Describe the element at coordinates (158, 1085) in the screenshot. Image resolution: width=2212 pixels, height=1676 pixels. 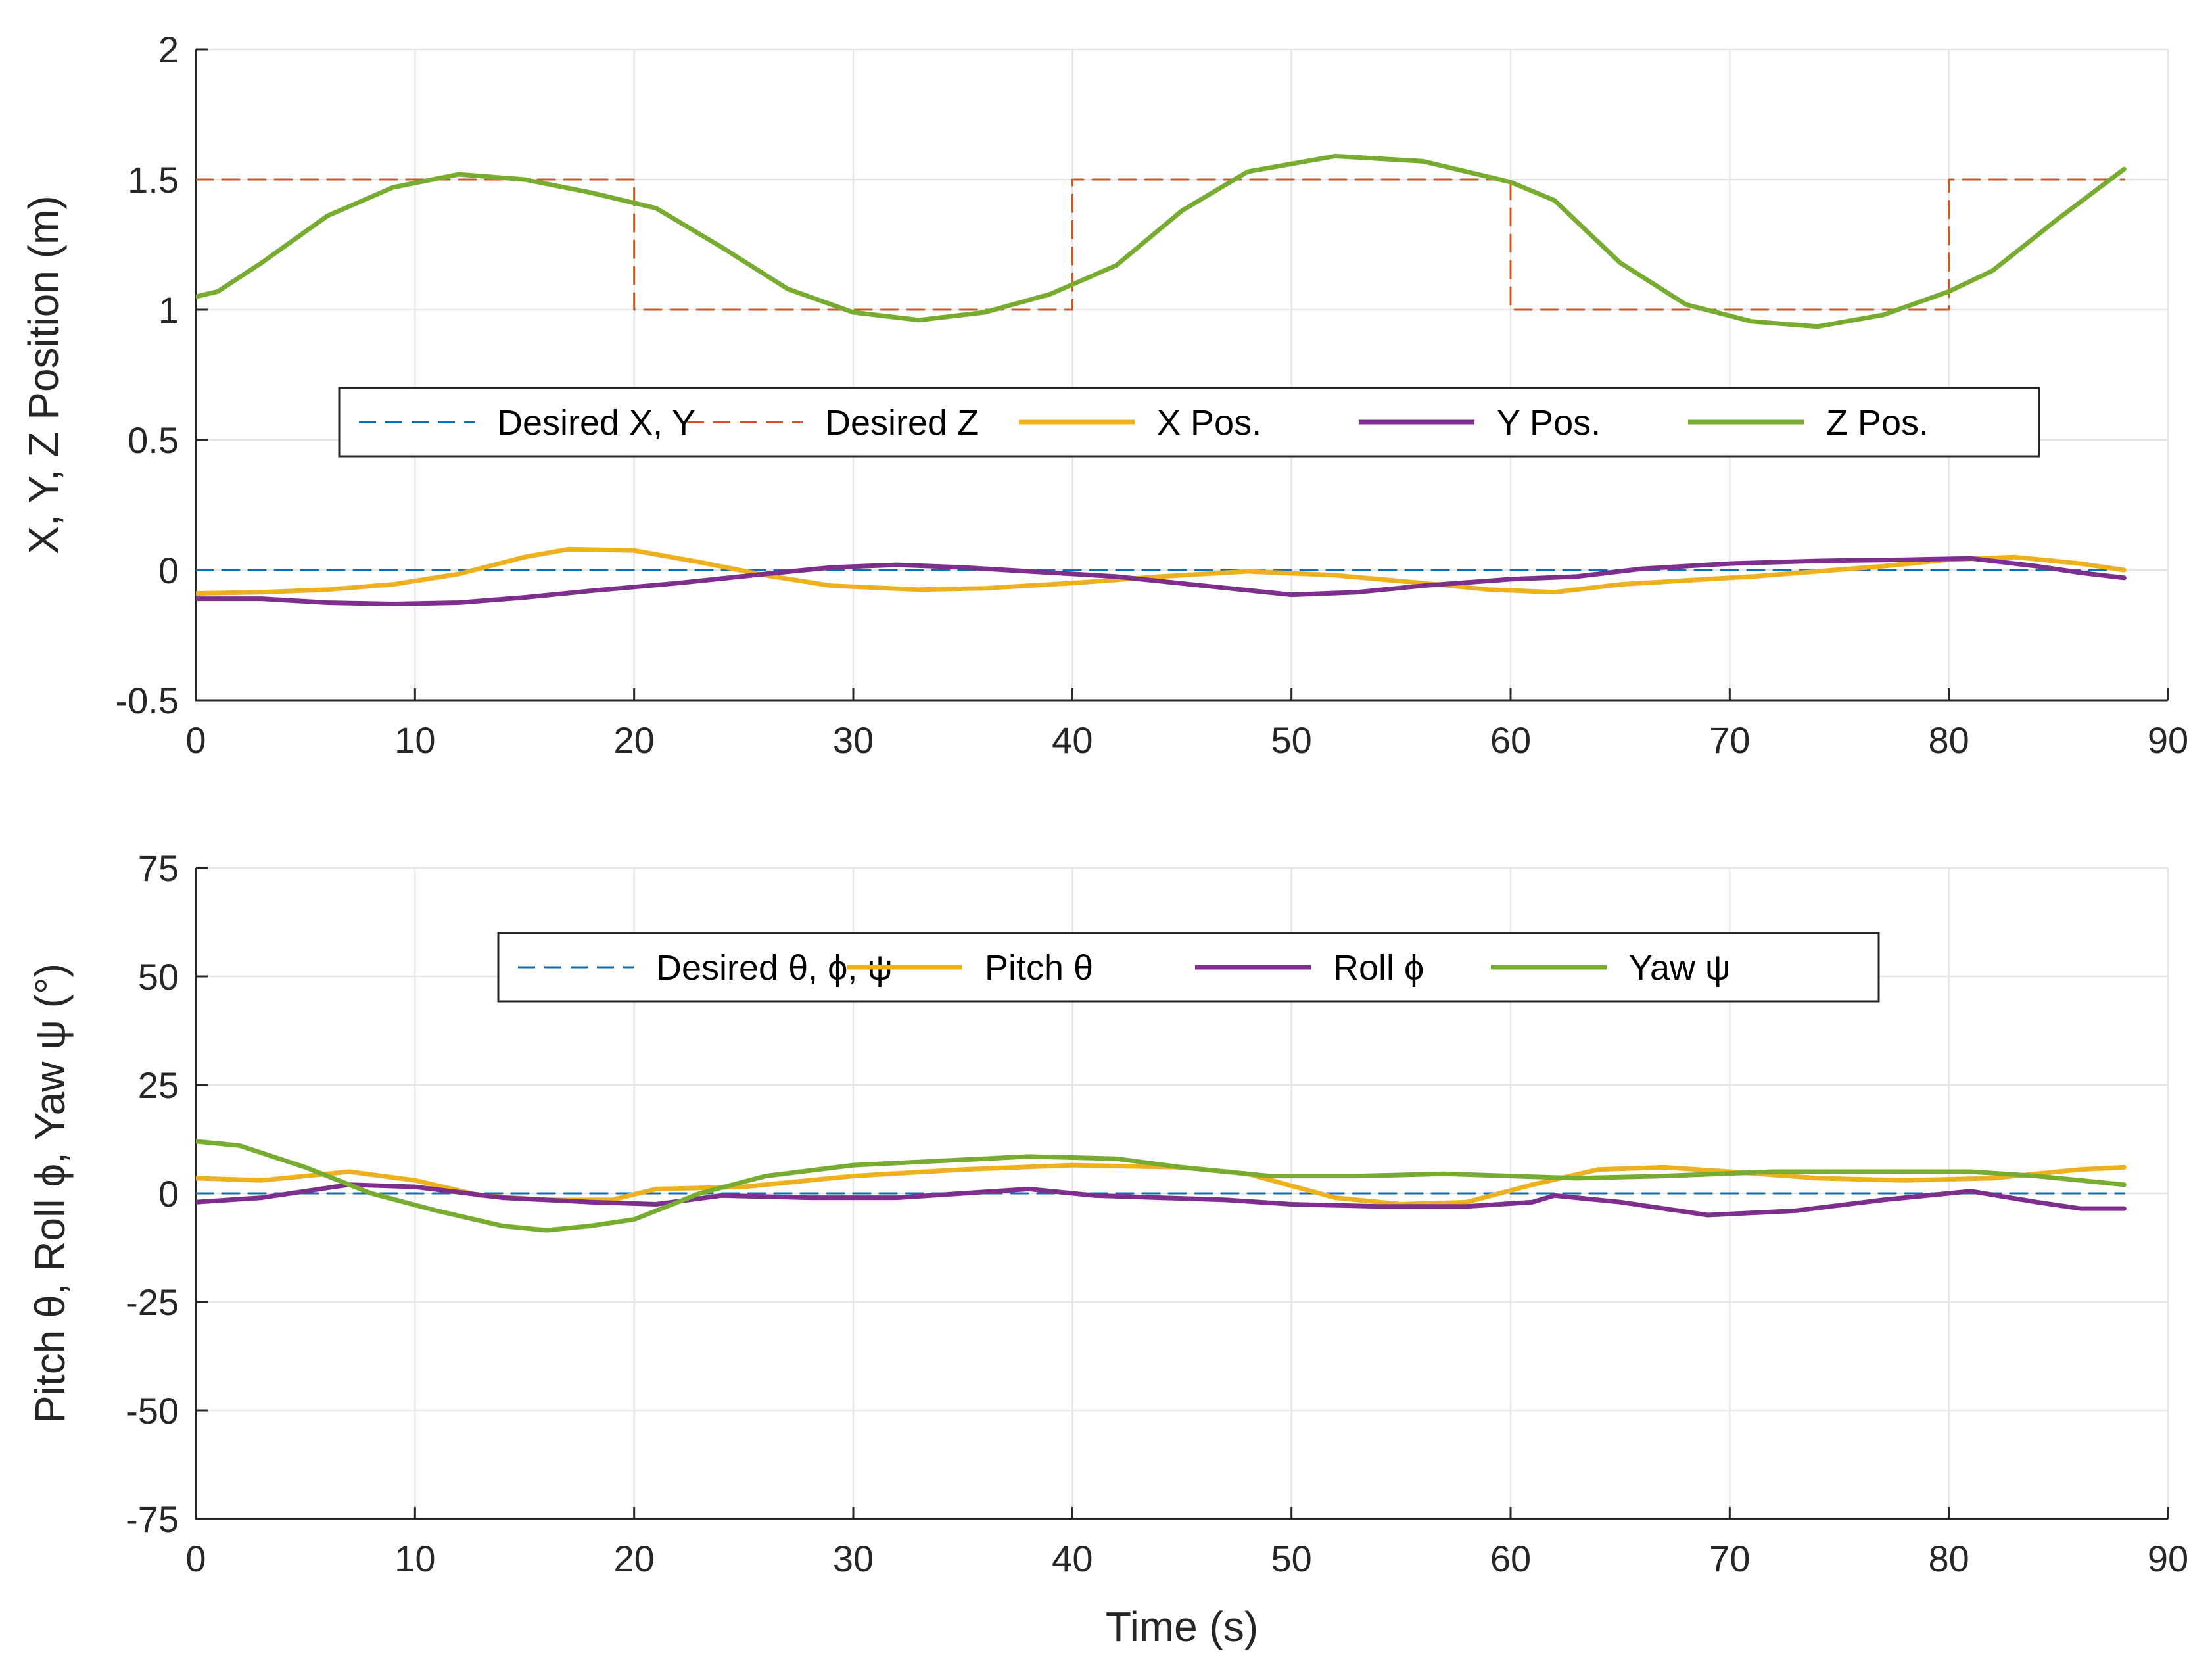
I see `y-tick-label: 25` at that location.